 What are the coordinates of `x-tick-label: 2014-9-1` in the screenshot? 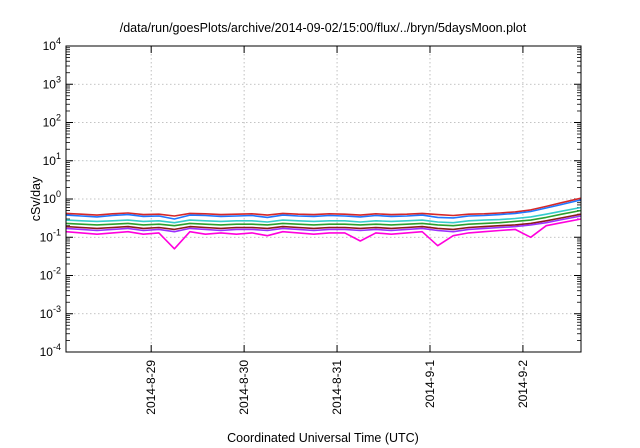 It's located at (430, 384).